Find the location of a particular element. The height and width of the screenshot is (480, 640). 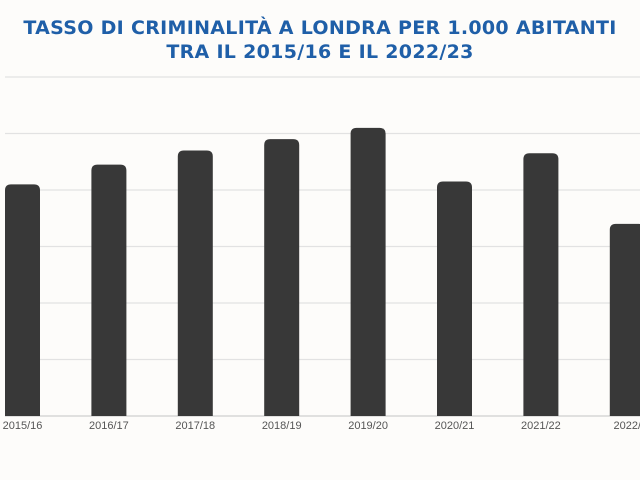

x-tick-label: 2022/ is located at coordinates (627, 426).